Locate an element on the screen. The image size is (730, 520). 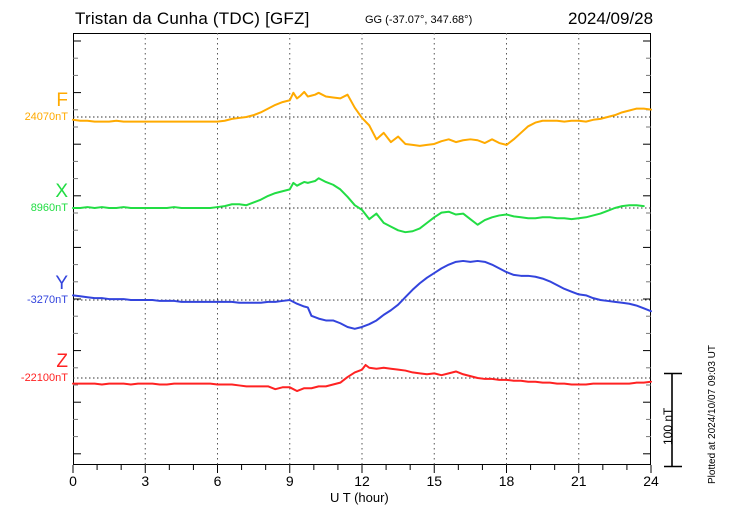
series-baseline-x: 8960nT is located at coordinates (49, 208).